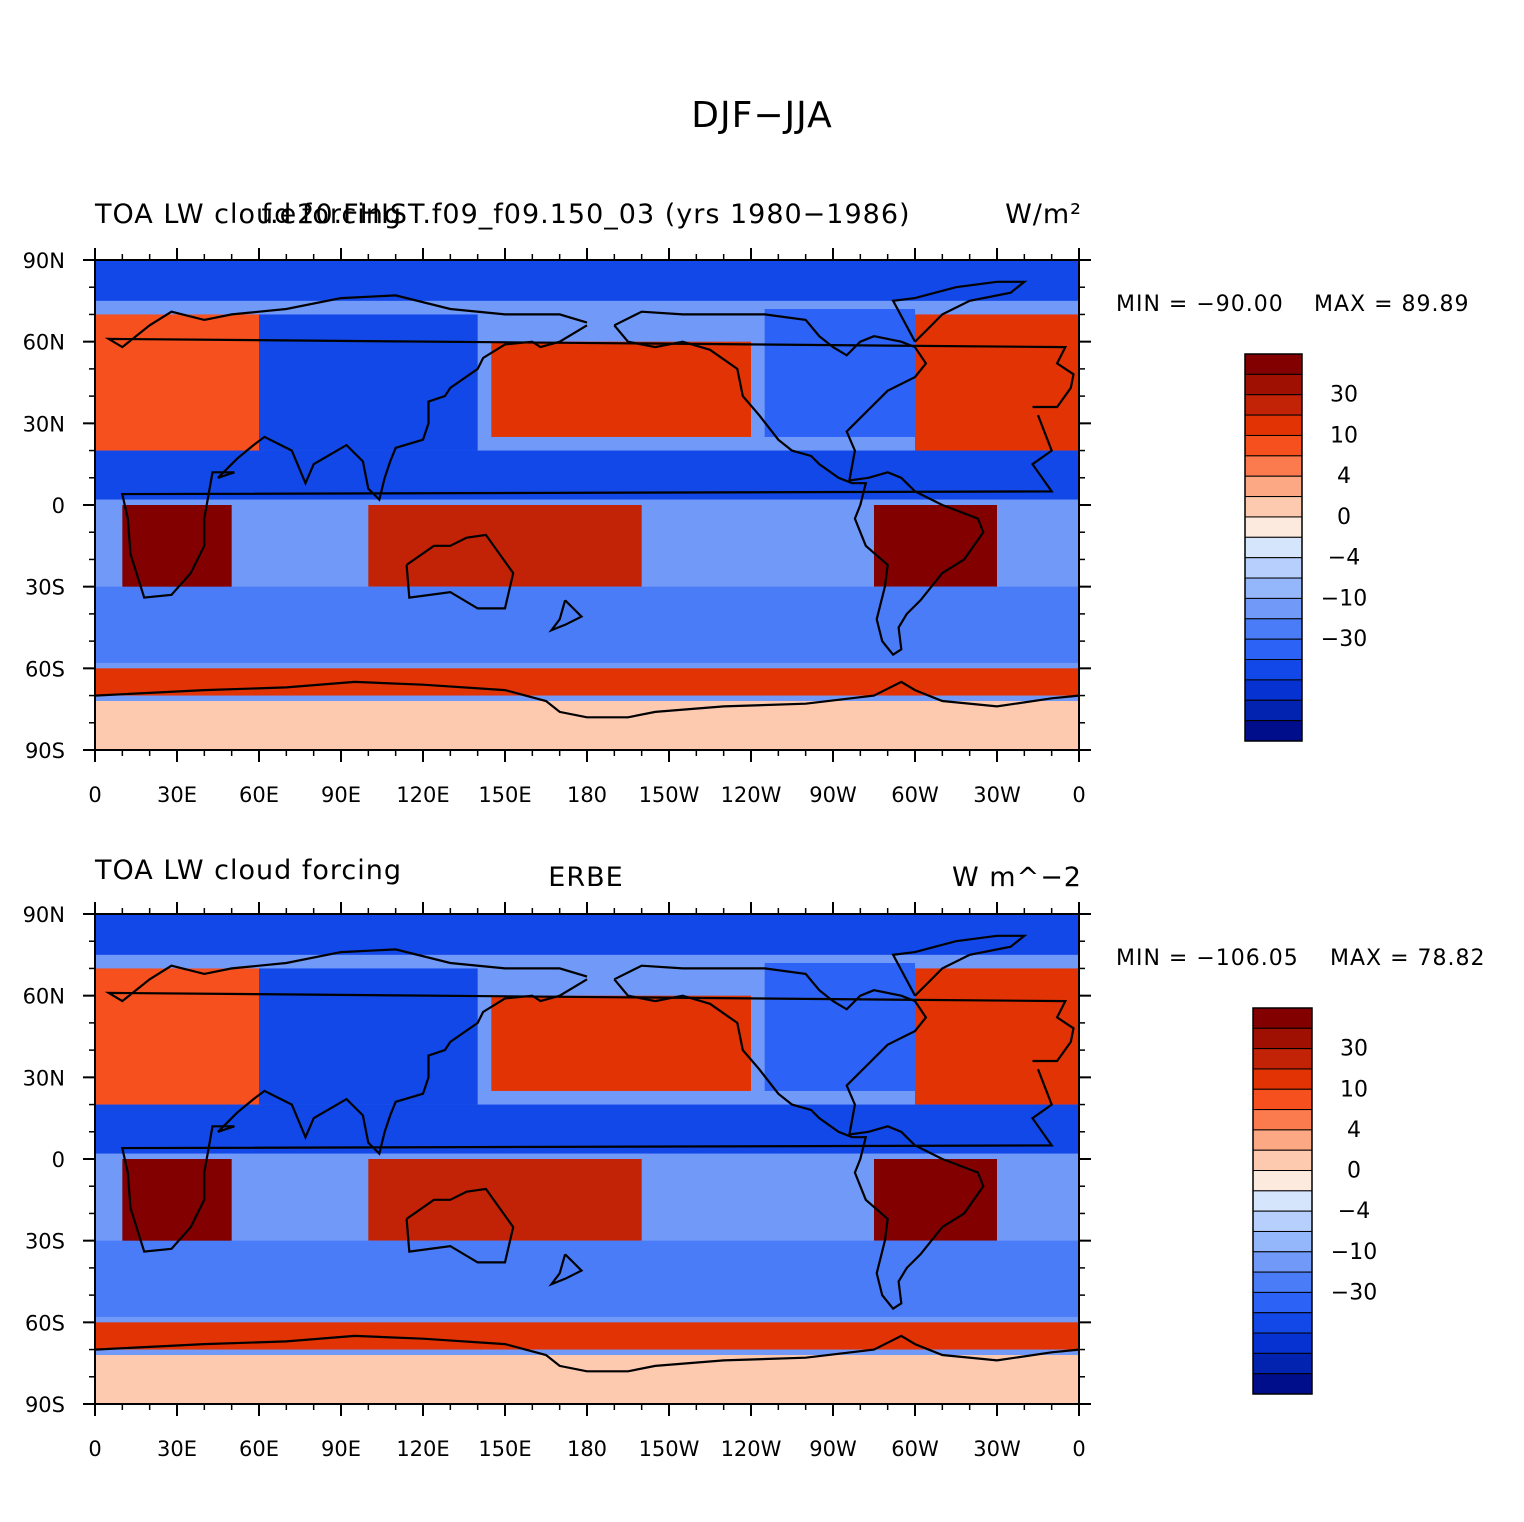 Image resolution: width=1524 pixels, height=1522 pixels. Describe the element at coordinates (45, 1323) in the screenshot. I see `lat-label-60s: 60S` at that location.